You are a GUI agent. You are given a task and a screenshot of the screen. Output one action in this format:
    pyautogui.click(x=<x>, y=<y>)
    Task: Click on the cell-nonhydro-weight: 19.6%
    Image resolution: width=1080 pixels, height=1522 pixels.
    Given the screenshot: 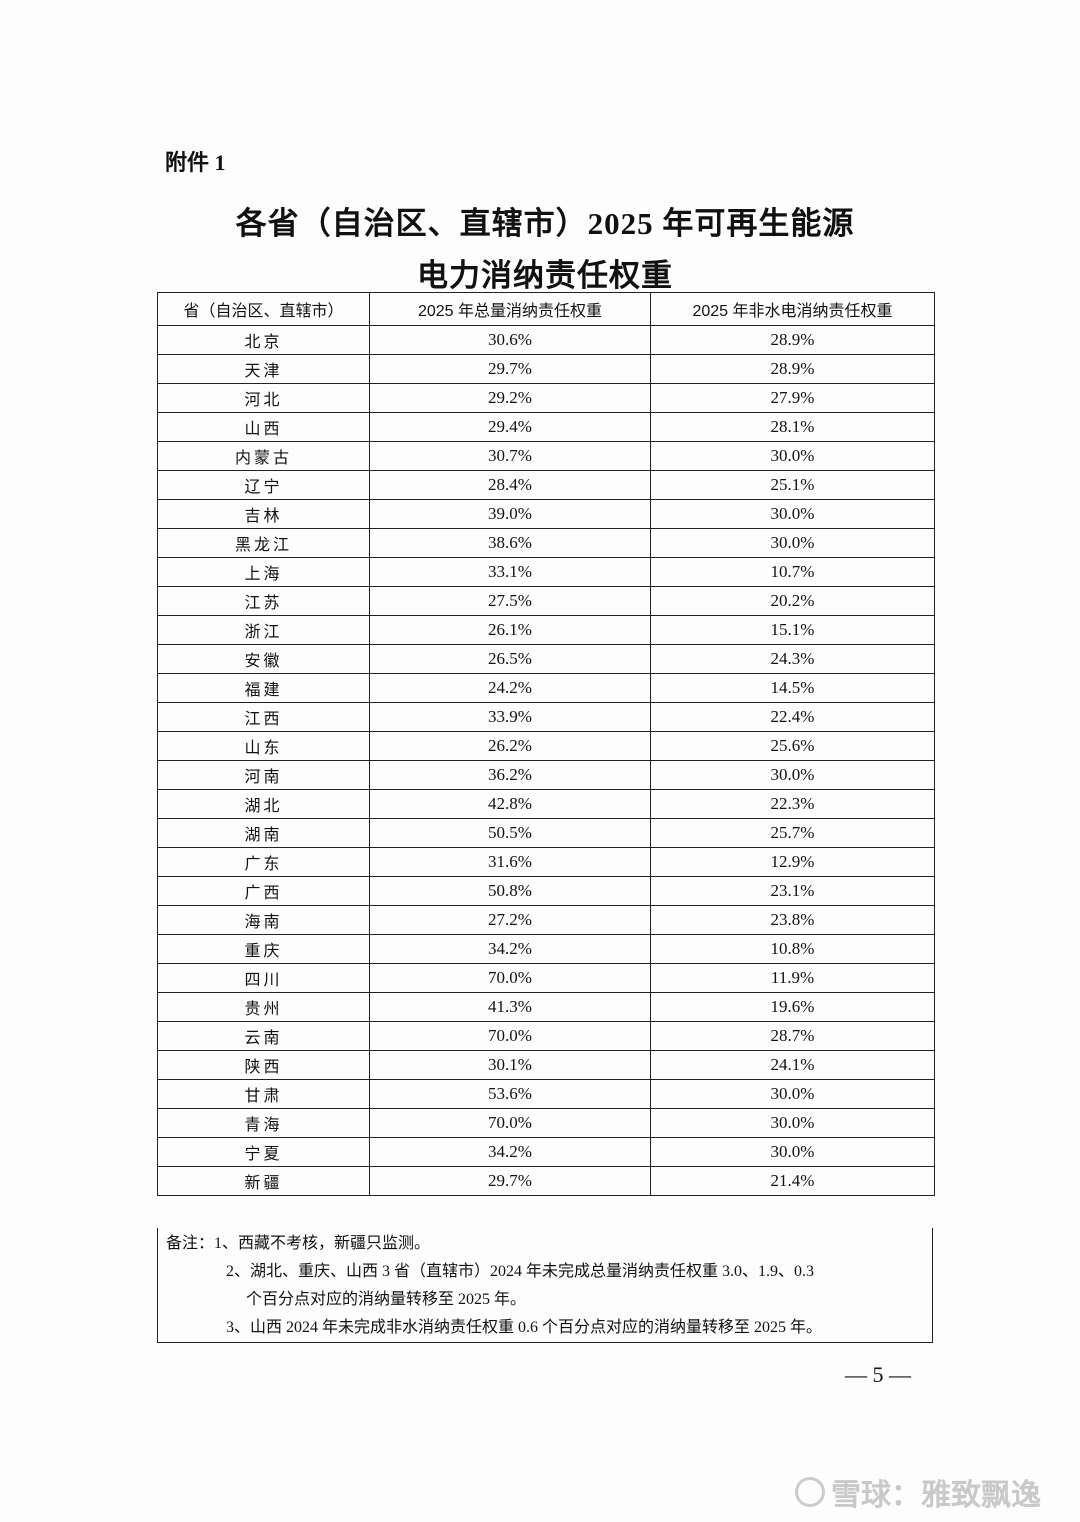 What is the action you would take?
    pyautogui.click(x=792, y=1007)
    